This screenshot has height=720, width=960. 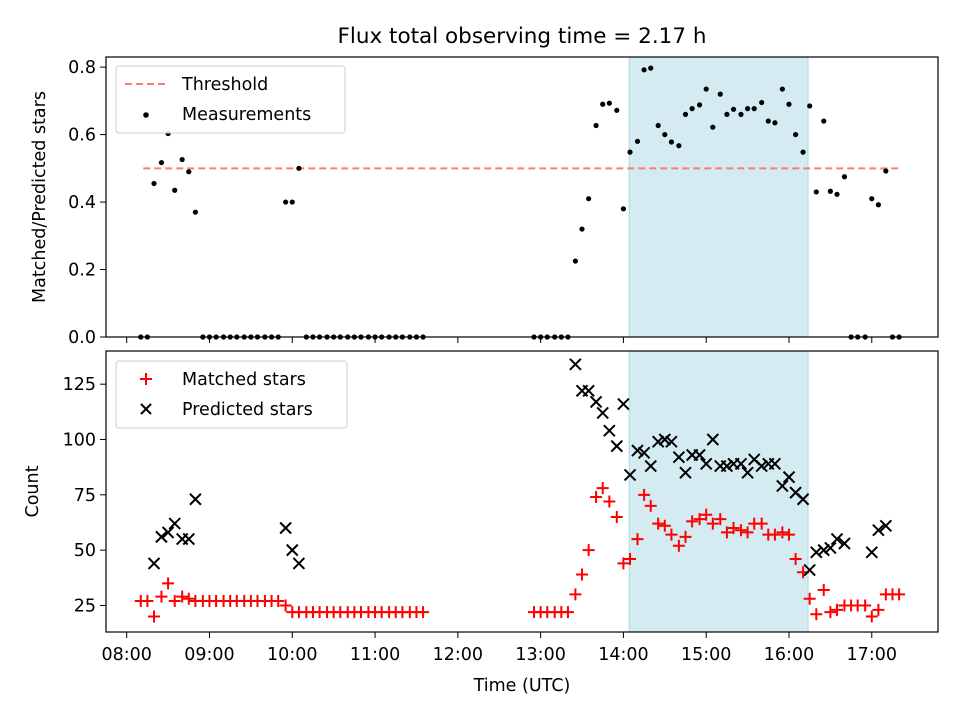 I want to click on legend-measurements-swatch, so click(x=146, y=115).